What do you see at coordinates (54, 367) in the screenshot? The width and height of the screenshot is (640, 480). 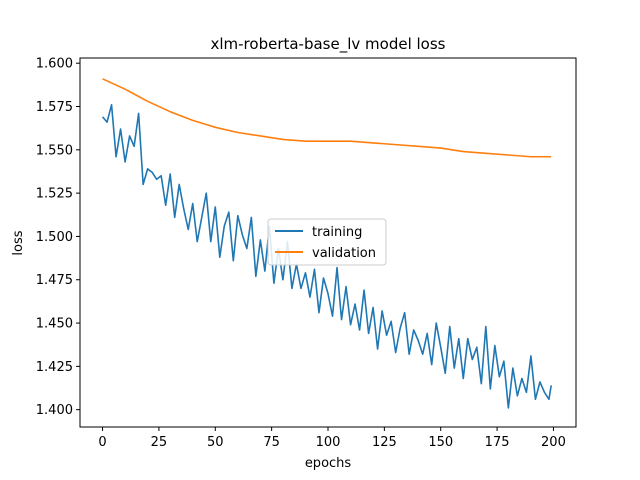 I see `y-tick-label: 1.425` at bounding box center [54, 367].